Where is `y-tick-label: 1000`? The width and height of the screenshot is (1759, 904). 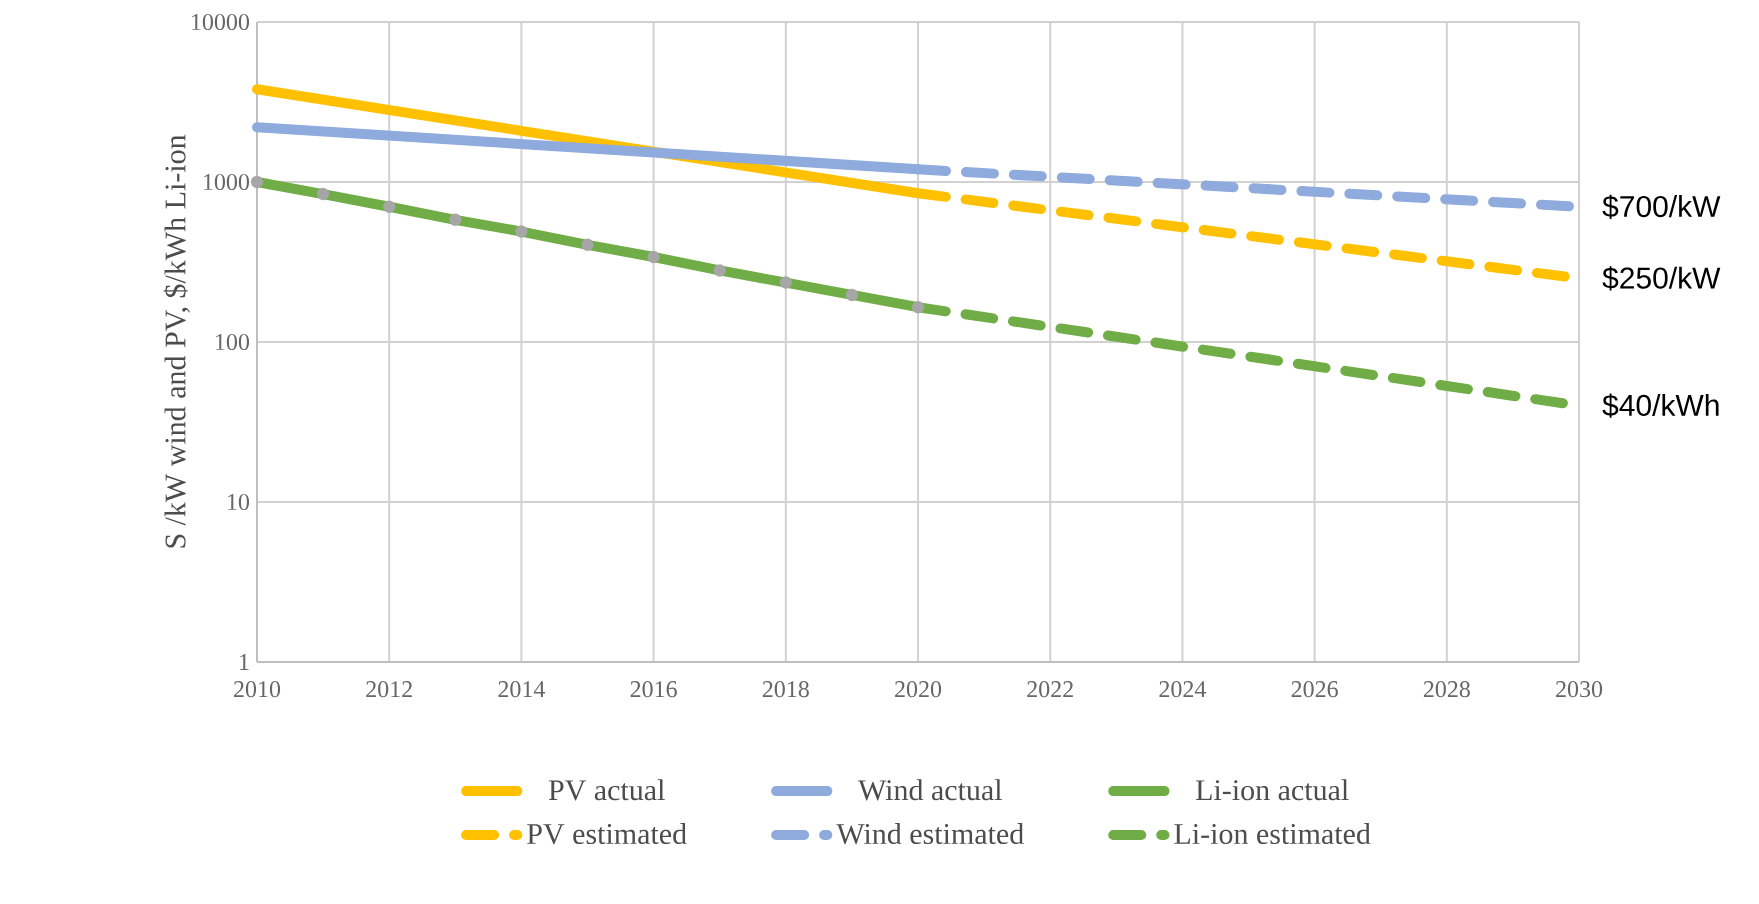
y-tick-label: 1000 is located at coordinates (227, 182).